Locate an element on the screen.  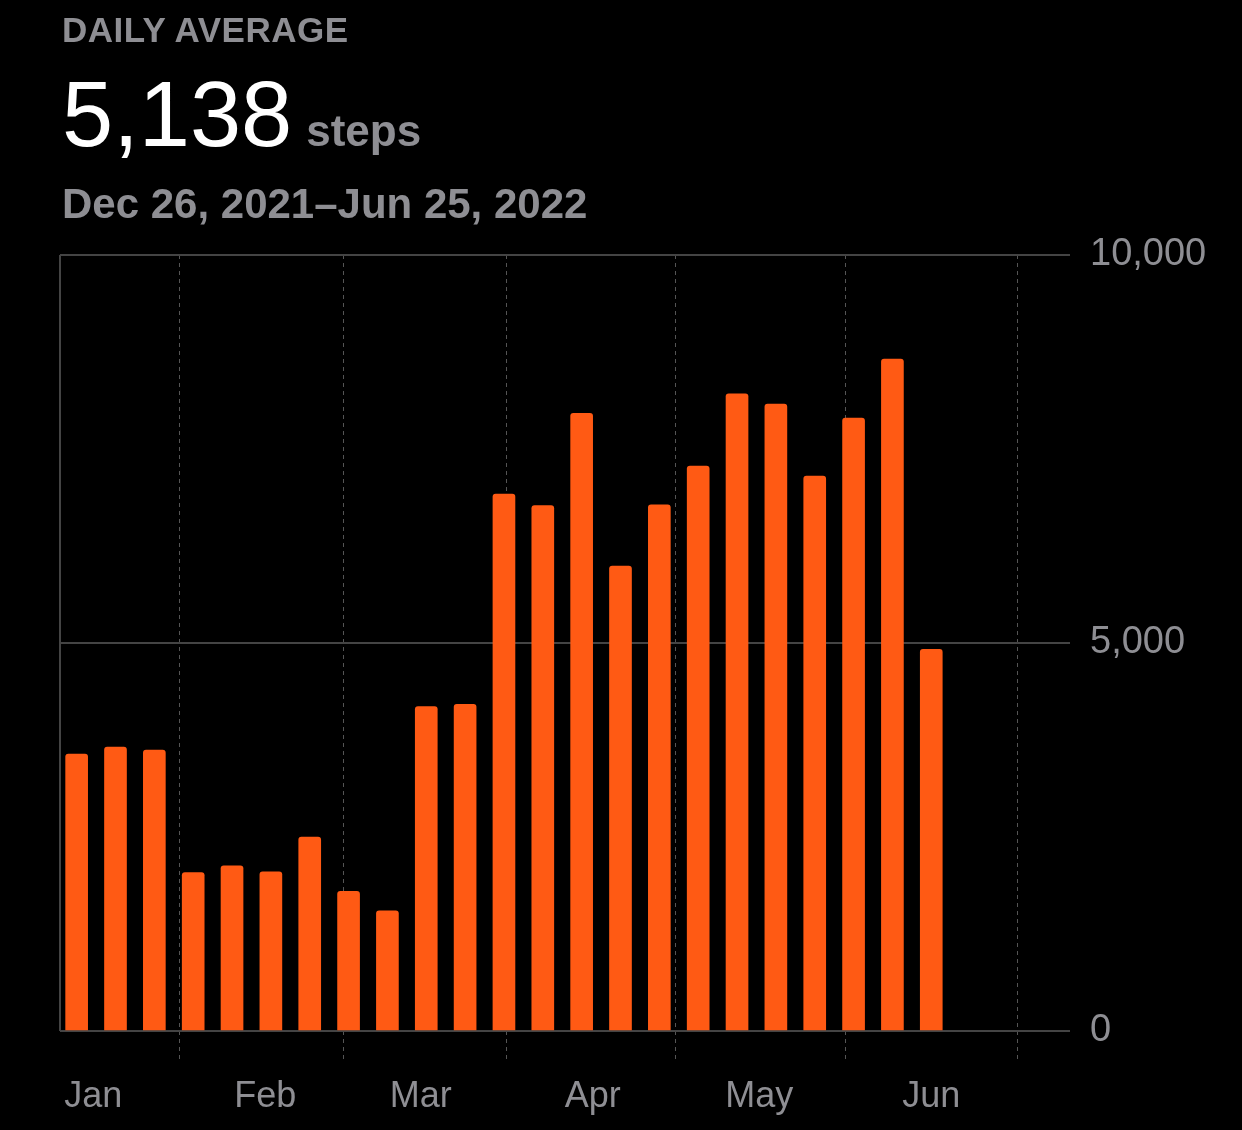
y-tick-label: 0 is located at coordinates (1101, 1028).